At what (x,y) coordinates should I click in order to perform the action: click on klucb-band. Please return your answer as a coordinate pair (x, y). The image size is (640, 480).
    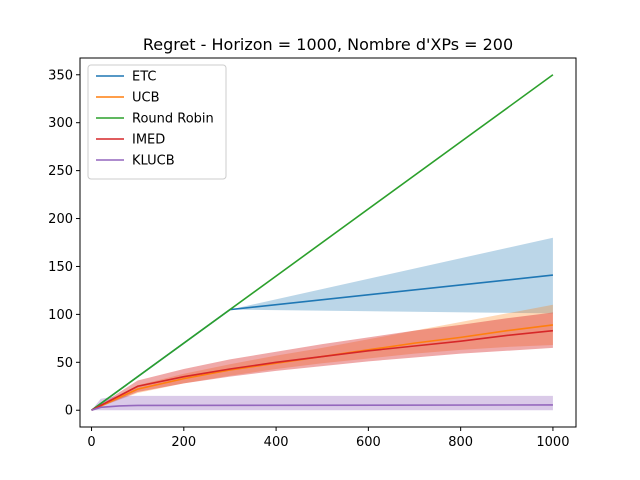
    Looking at the image, I should click on (322, 403).